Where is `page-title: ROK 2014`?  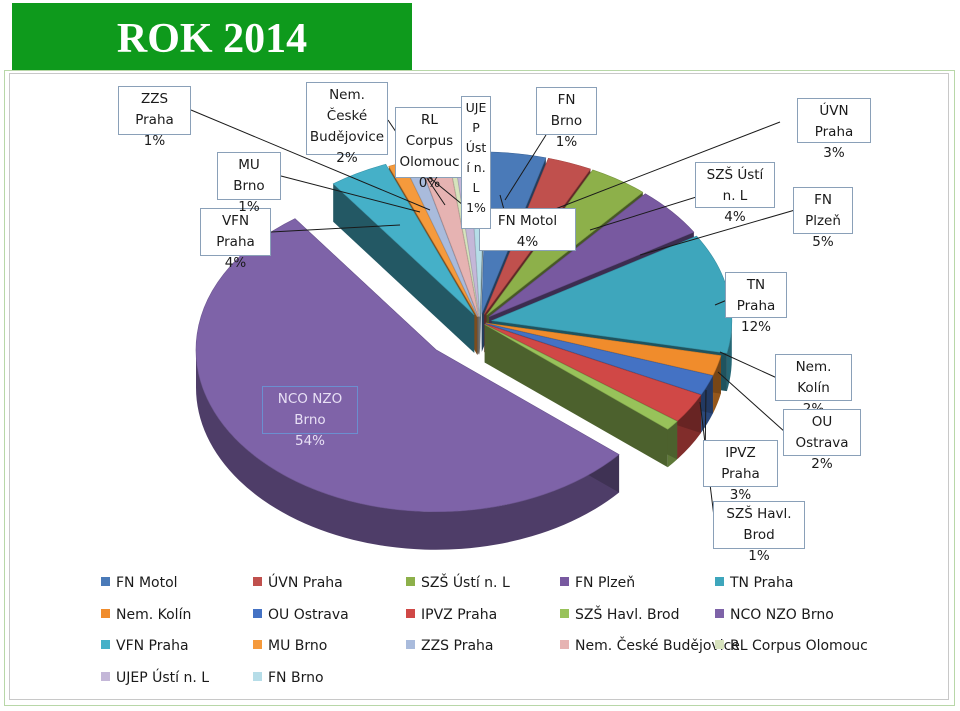
page-title: ROK 2014 is located at coordinates (212, 39).